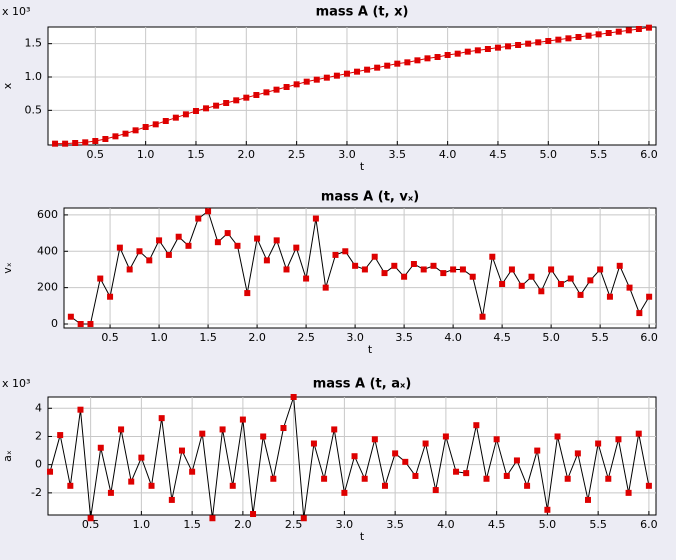  Describe the element at coordinates (91, 524) in the screenshot. I see `x-tick-label: 0.5` at that location.